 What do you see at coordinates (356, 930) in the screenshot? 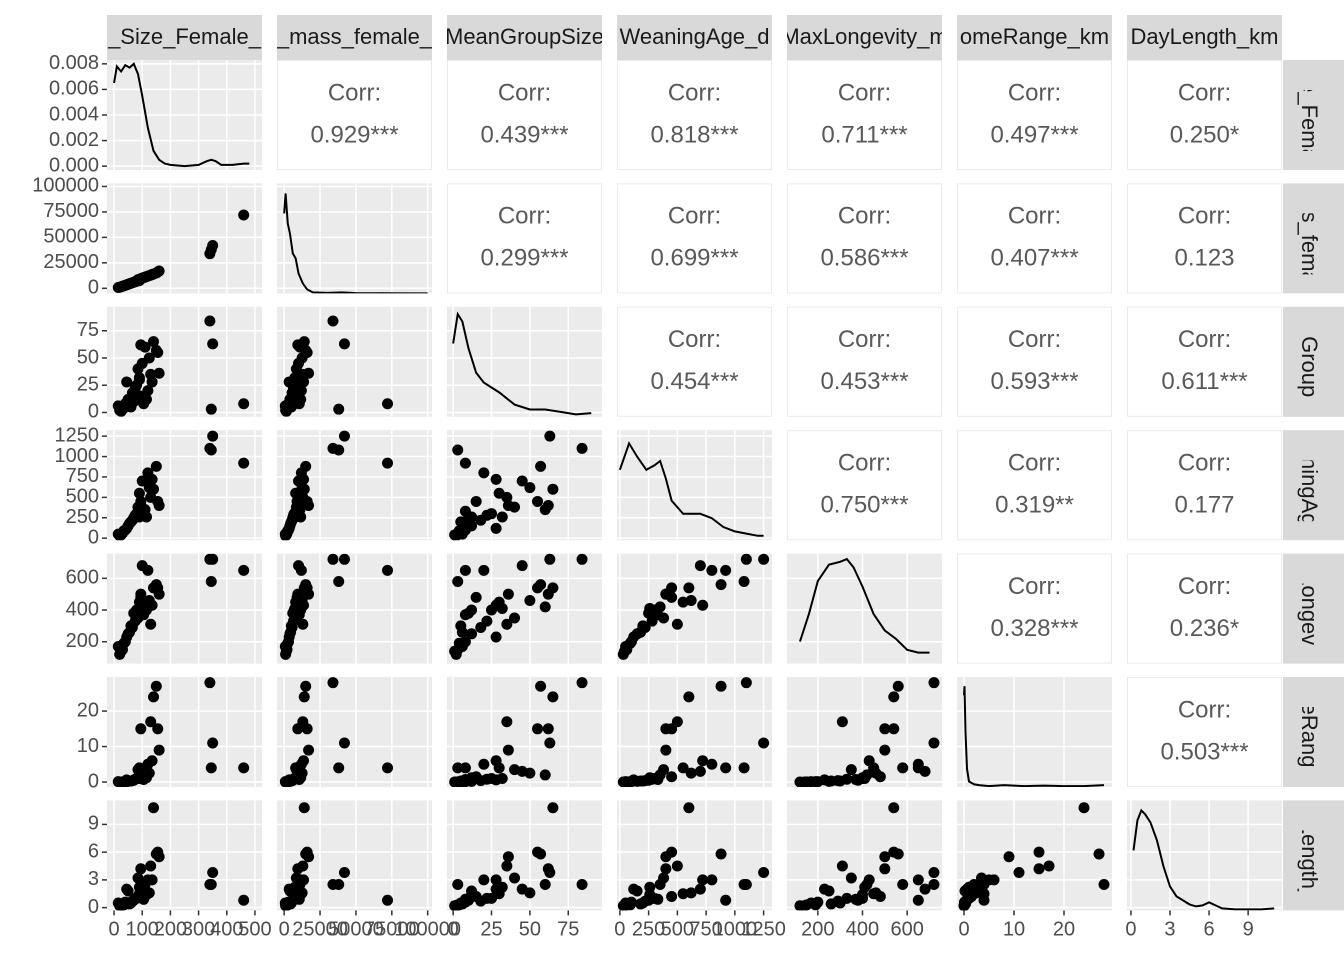
I see `x-tick-label: 50000` at bounding box center [356, 930].